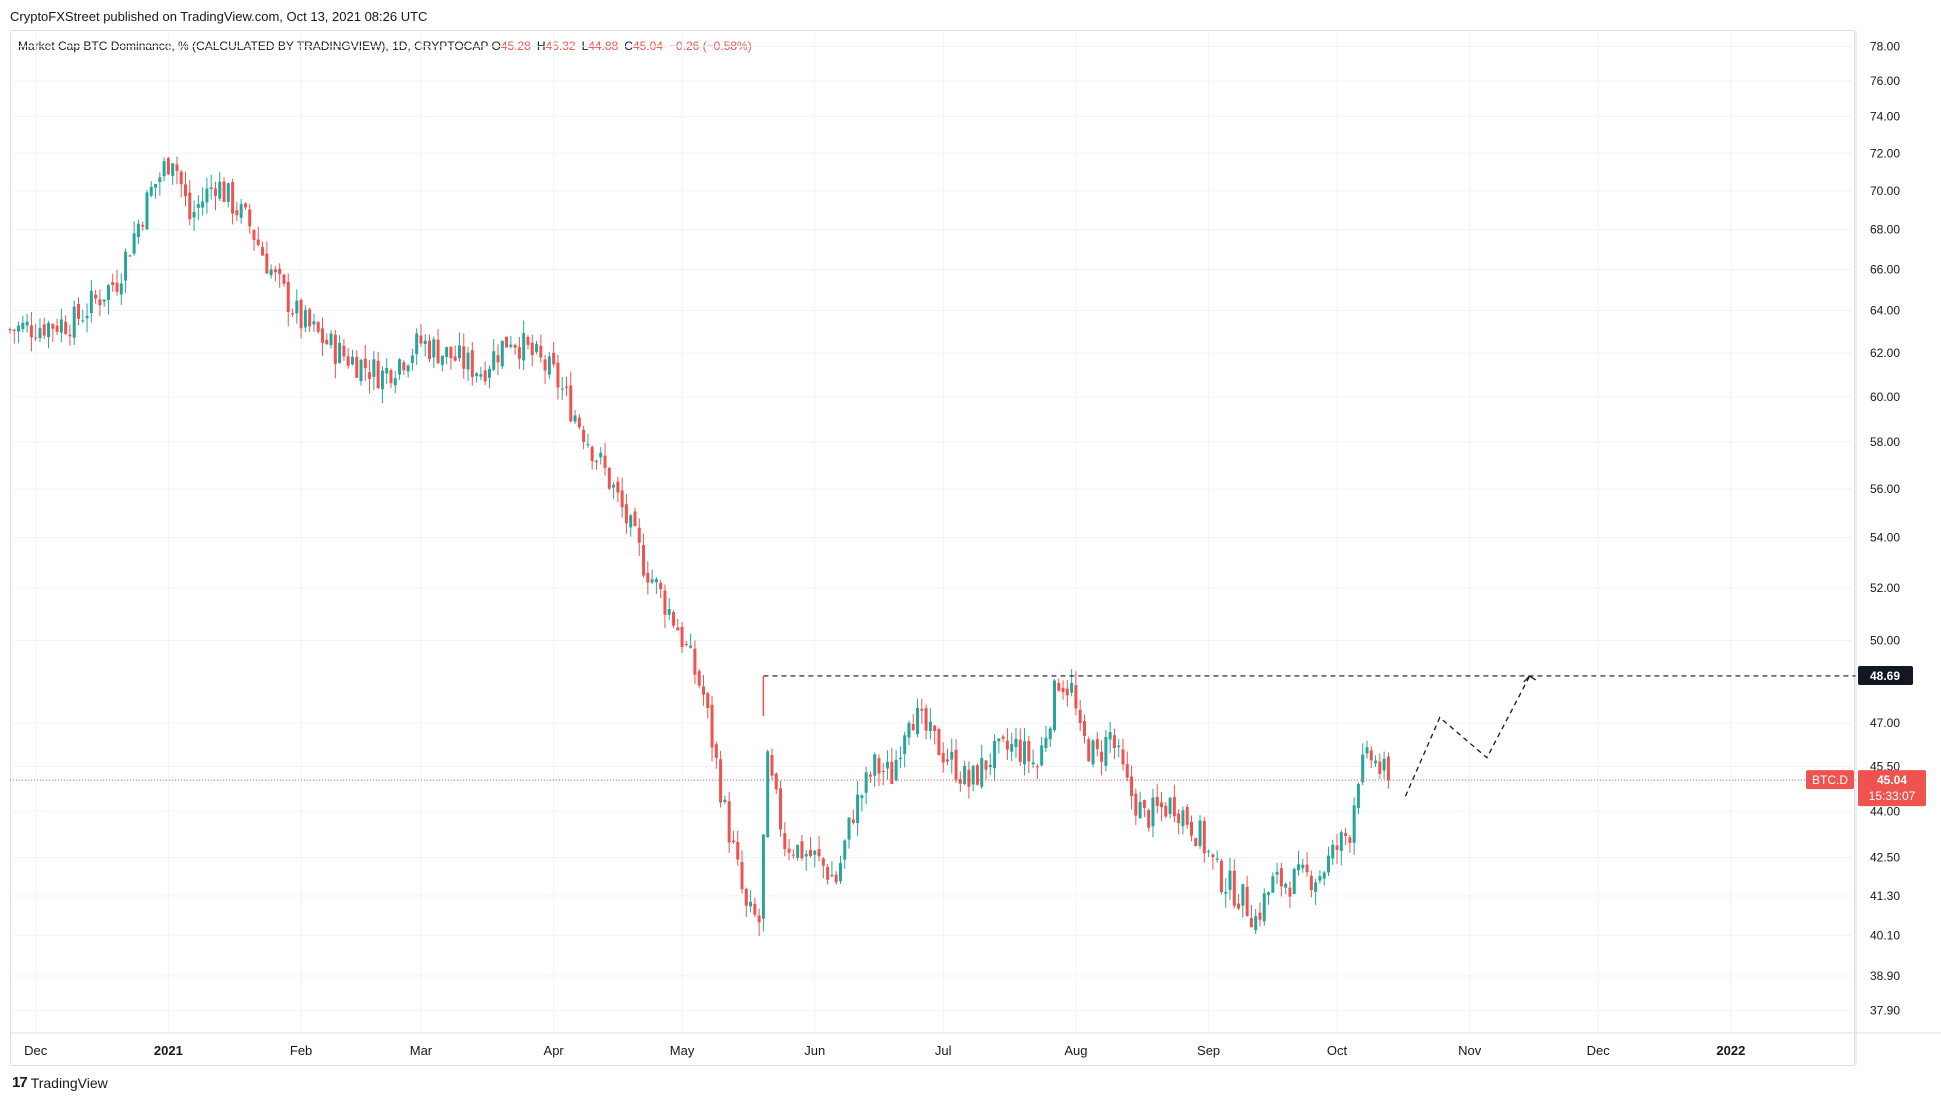 This screenshot has height=1103, width=1941. I want to click on y-tick-label: 78.00, so click(1885, 46).